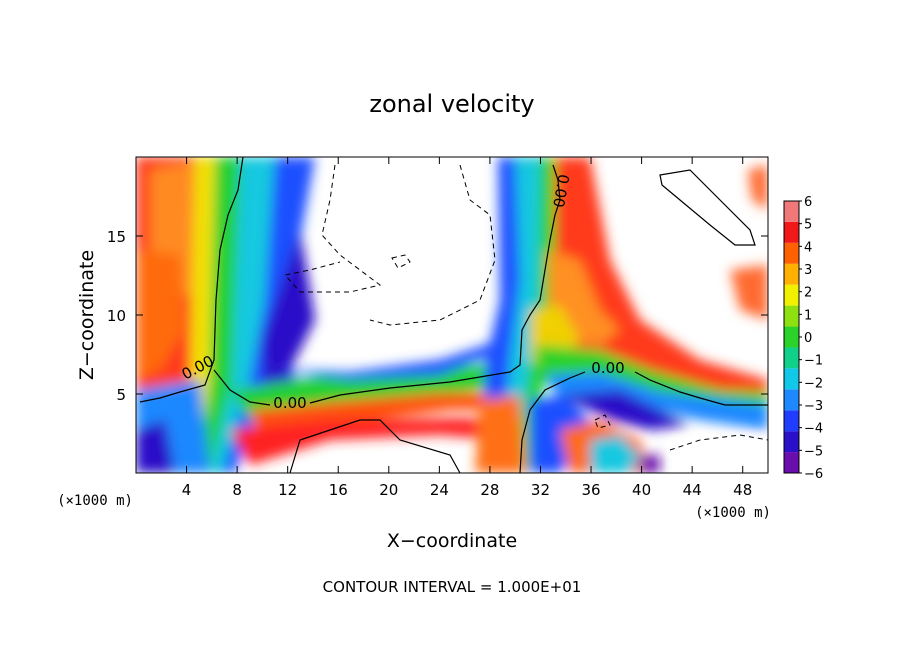 The image size is (904, 654). What do you see at coordinates (803, 338) in the screenshot?
I see `colorbar: 6 5 4 3 2 1 0 −1 −2 −3 −4 −5 −6` at bounding box center [803, 338].